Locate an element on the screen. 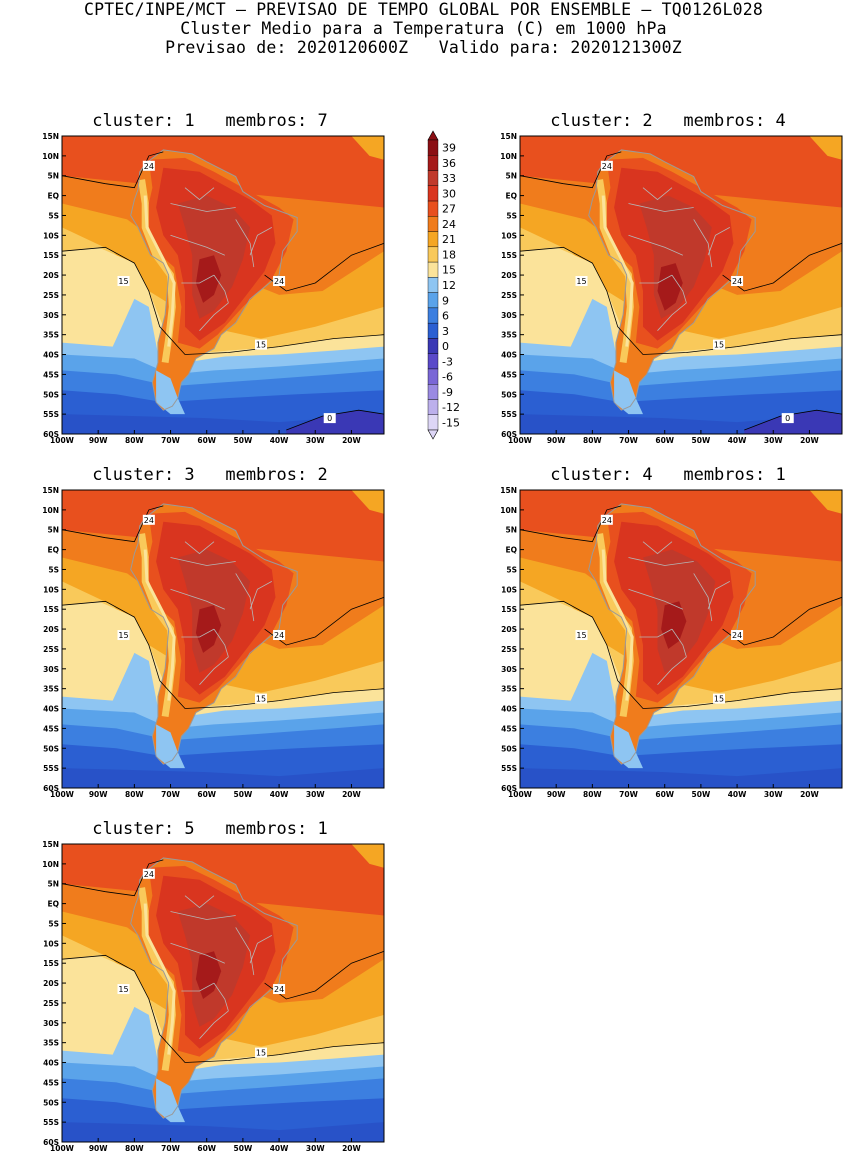  lat-label: 40S is located at coordinates (51, 709).